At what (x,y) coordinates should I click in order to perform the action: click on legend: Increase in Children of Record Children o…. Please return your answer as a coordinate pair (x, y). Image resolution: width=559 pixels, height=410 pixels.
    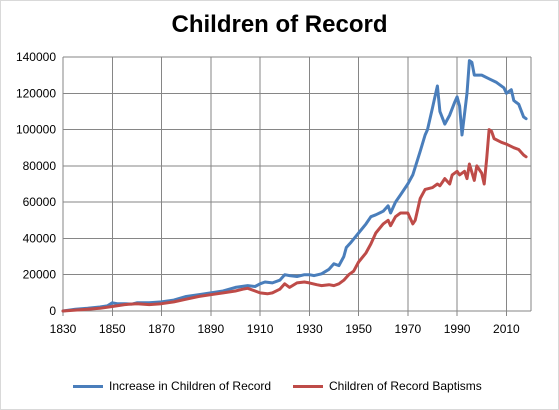
    Looking at the image, I should click on (279, 389).